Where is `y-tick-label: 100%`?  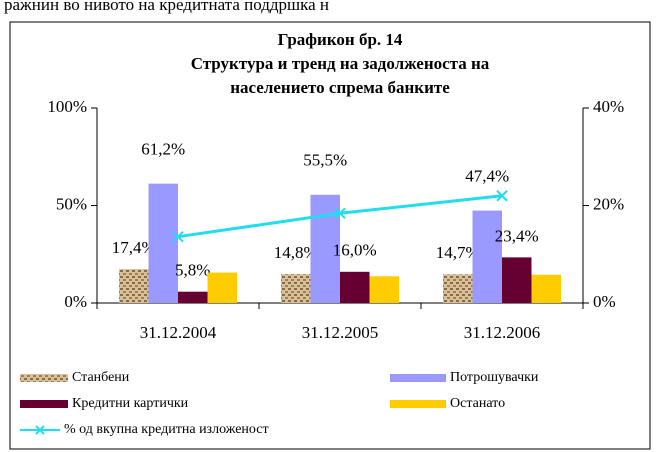 y-tick-label: 100% is located at coordinates (67, 106).